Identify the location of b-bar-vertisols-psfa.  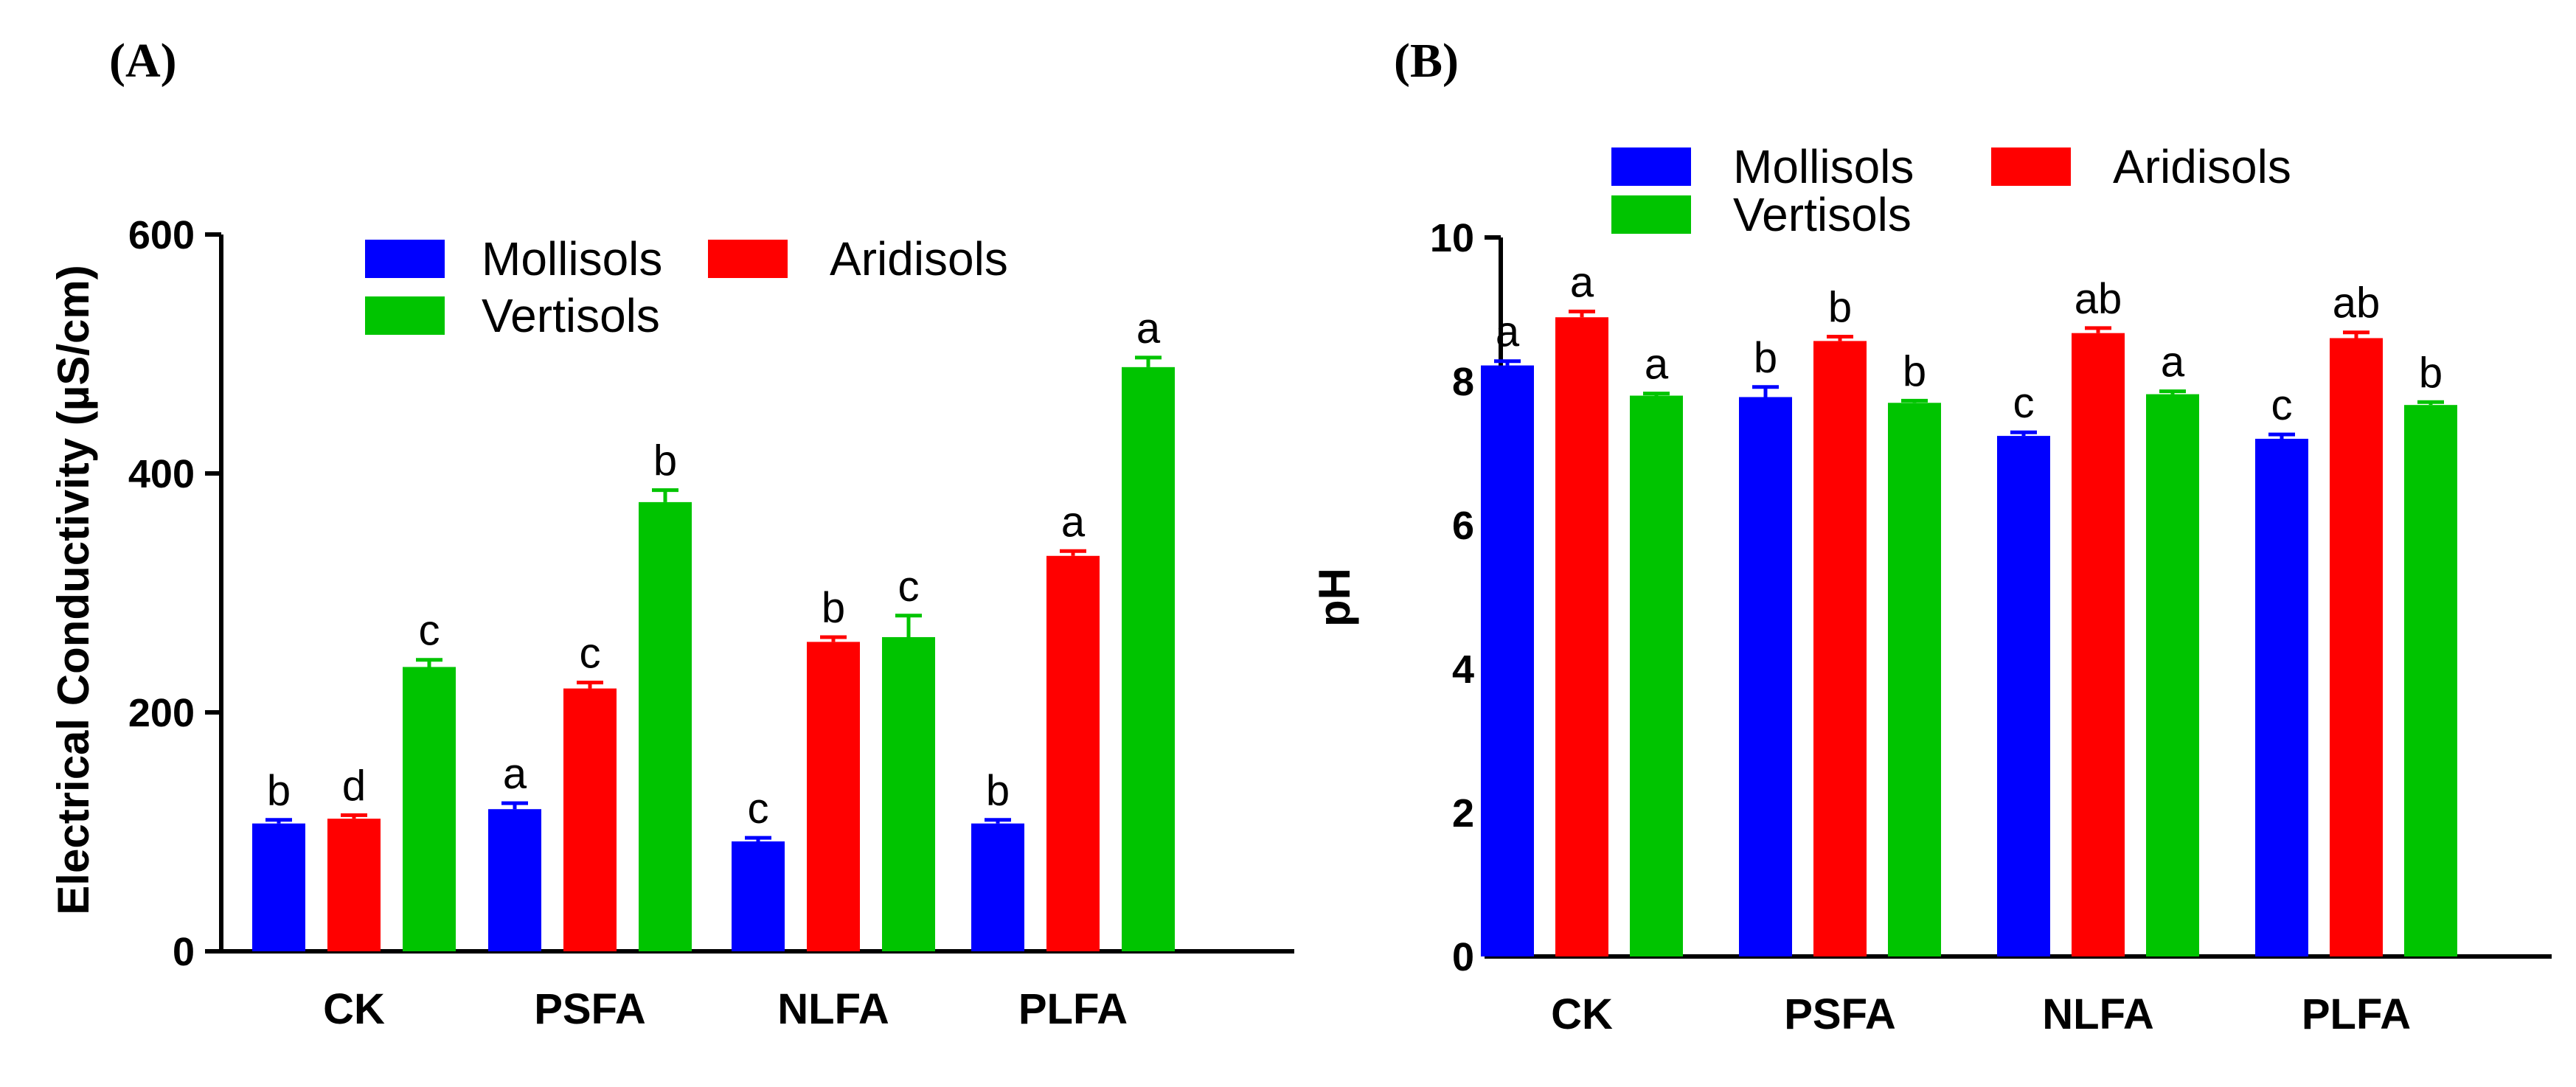
(1914, 679).